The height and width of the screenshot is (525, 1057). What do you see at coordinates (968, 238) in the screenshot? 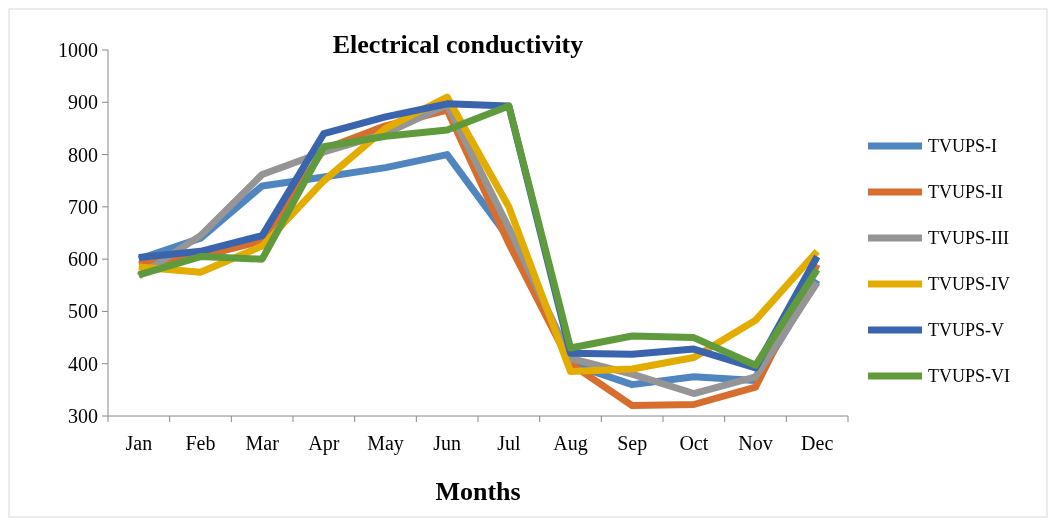
I see `legend-label: TVUPS-III` at bounding box center [968, 238].